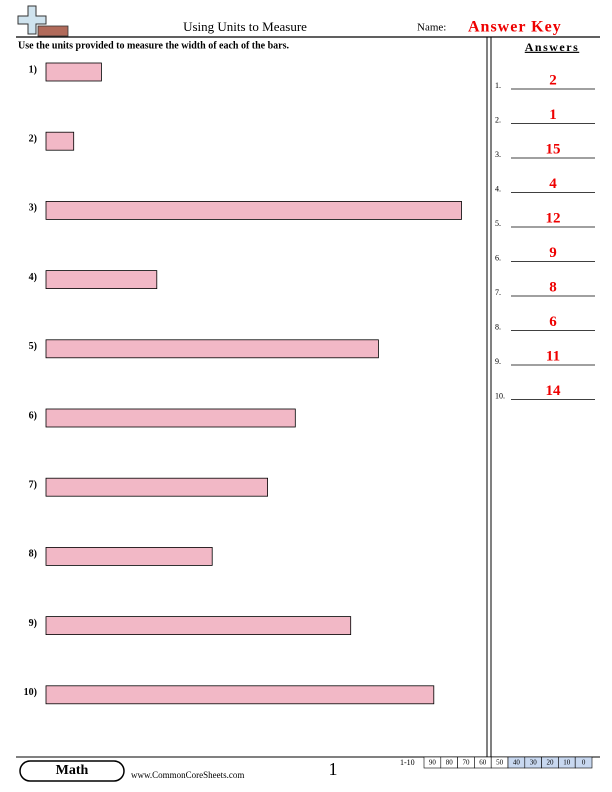 The width and height of the screenshot is (612, 792). I want to click on answer-value: 11, so click(553, 356).